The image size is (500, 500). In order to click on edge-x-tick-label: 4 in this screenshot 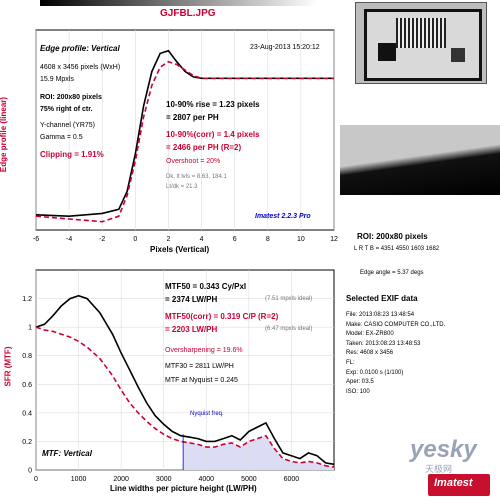, I will do `click(202, 239)`.